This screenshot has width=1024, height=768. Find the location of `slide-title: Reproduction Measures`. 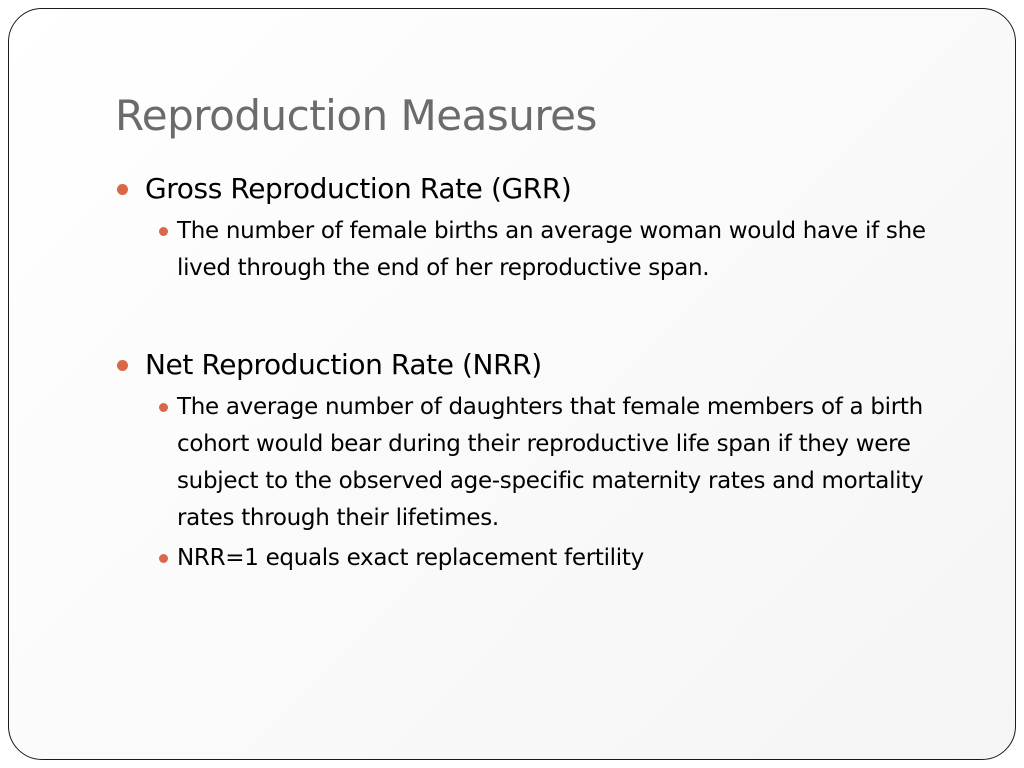

slide-title: Reproduction Measures is located at coordinates (356, 115).